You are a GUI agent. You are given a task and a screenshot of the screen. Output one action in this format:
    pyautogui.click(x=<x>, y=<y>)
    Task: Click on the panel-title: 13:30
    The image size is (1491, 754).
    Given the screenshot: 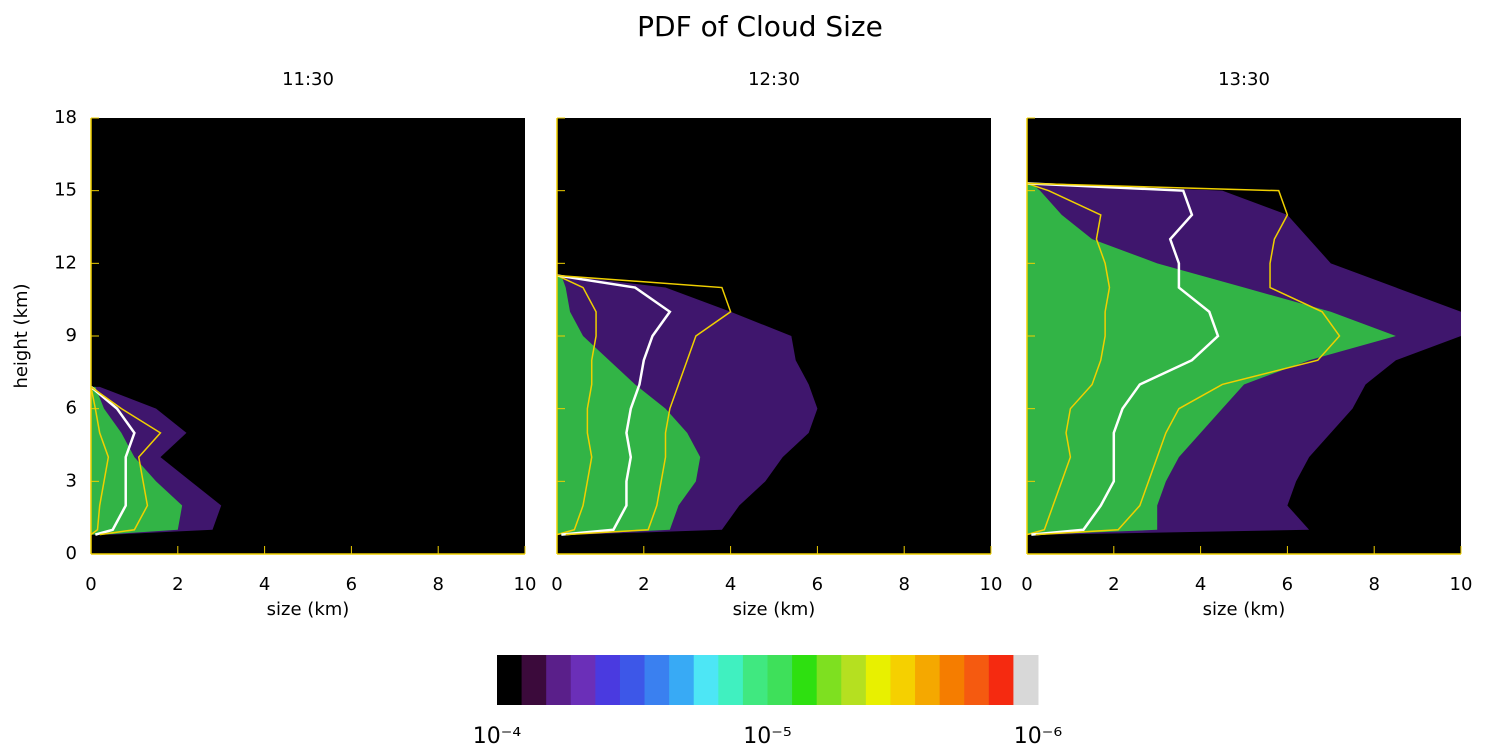 What is the action you would take?
    pyautogui.click(x=1244, y=79)
    